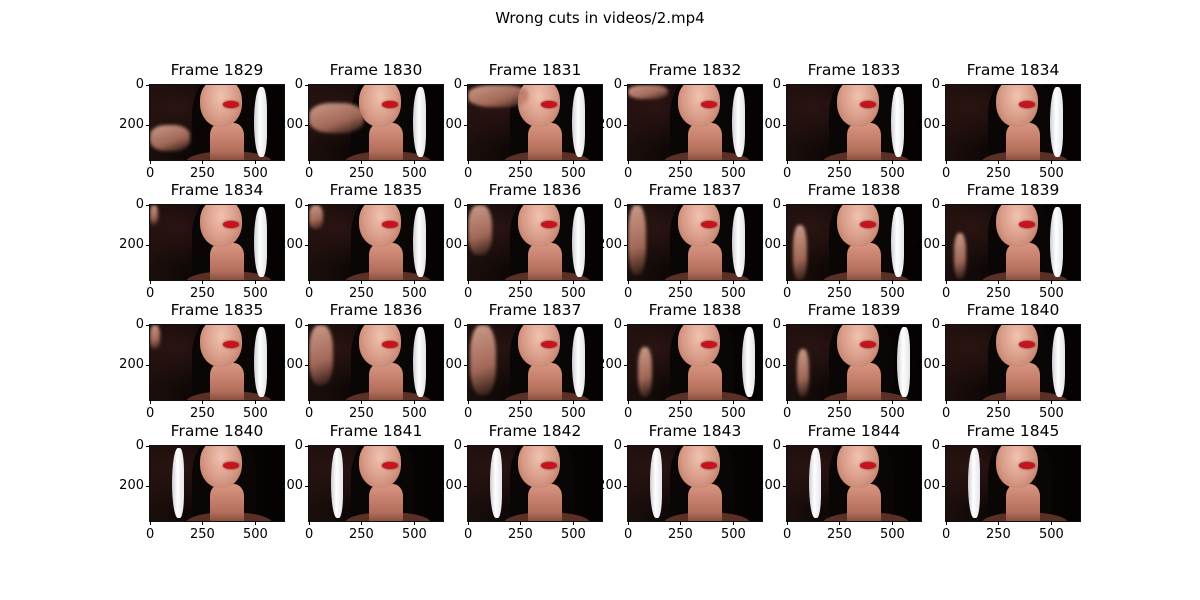 The image size is (1200, 600). I want to click on frame-panel: Frame 1840 0 250 500 0 200, so click(998, 361).